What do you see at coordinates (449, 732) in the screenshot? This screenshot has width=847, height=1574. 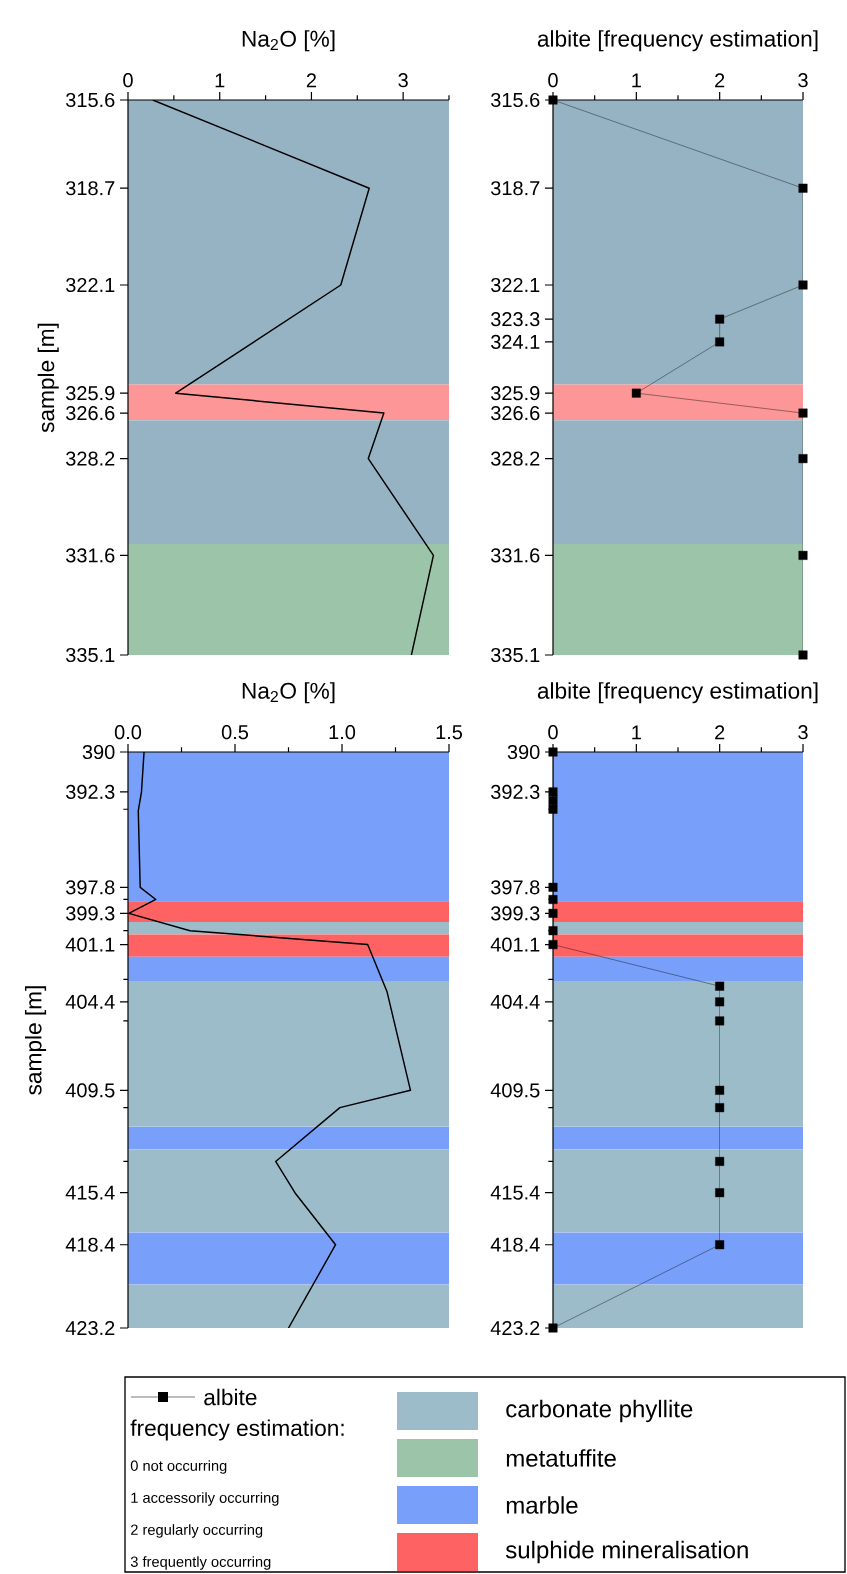 I see `x-tick-label: 1.5` at bounding box center [449, 732].